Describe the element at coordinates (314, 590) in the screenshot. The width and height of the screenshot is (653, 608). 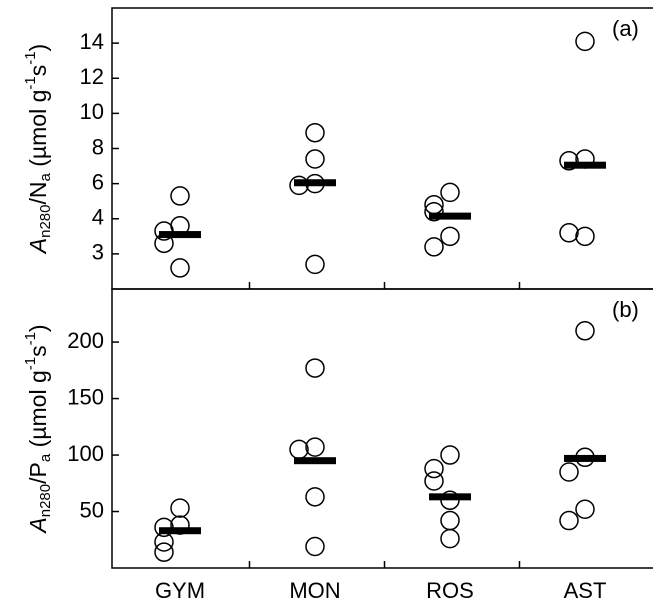
I see `x-tick-label: MON` at that location.